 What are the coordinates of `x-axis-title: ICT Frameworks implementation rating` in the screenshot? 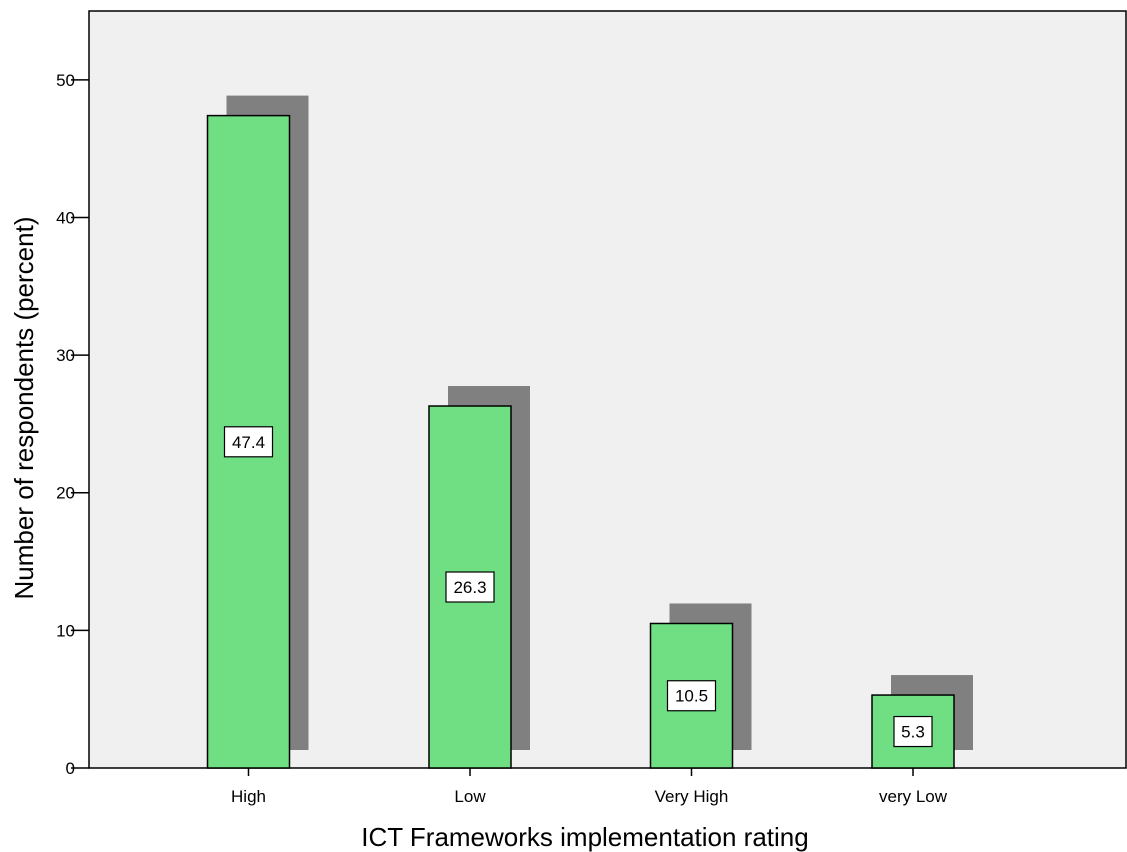 It's located at (584, 837).